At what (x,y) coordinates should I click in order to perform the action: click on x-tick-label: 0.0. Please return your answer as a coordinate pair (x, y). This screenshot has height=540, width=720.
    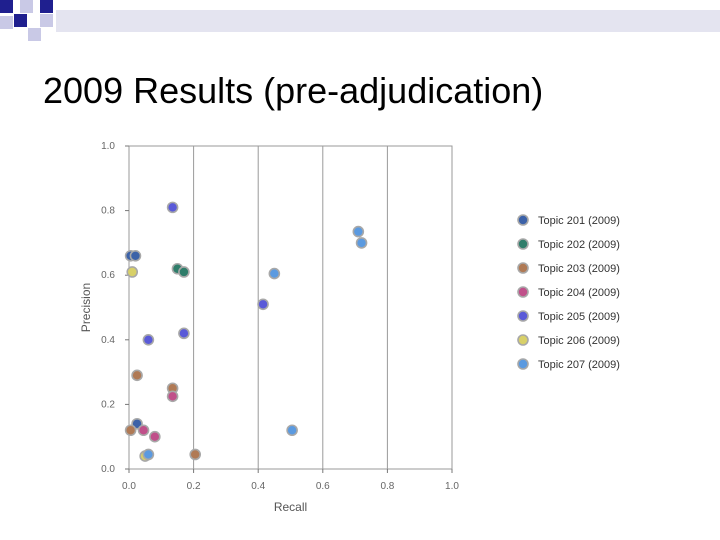
    Looking at the image, I should click on (129, 486).